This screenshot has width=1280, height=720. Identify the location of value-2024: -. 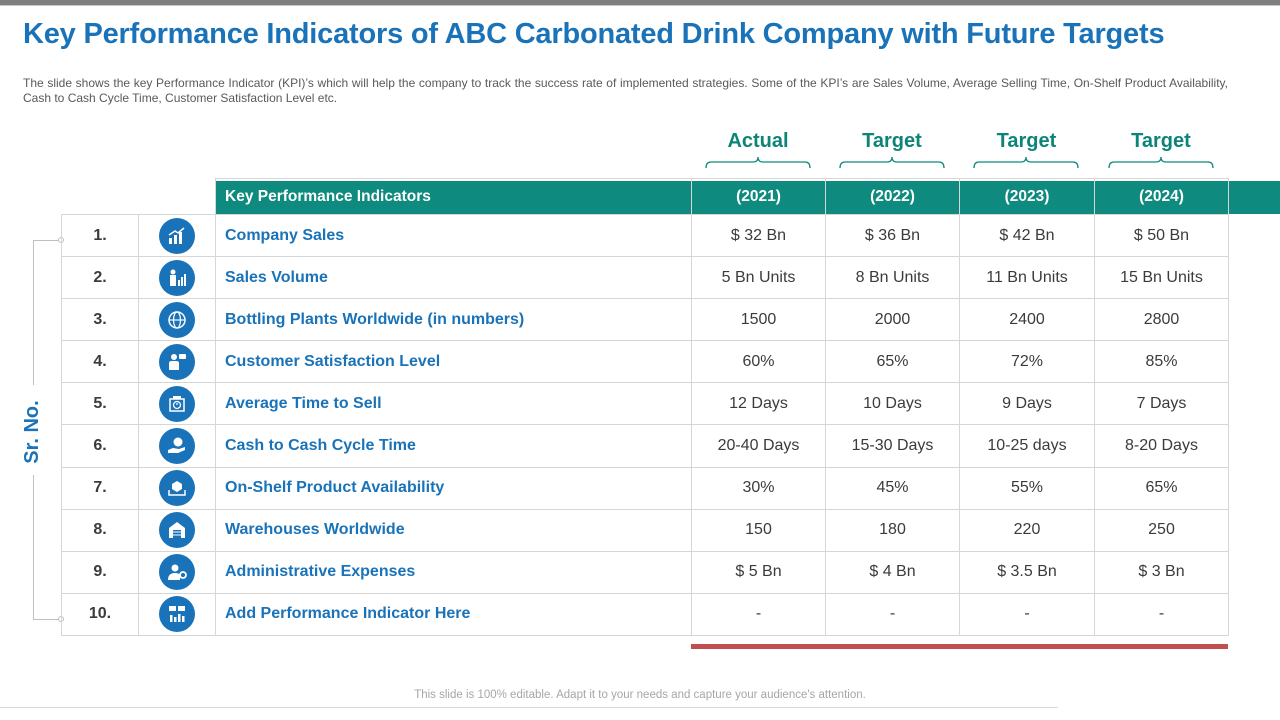
(1161, 614).